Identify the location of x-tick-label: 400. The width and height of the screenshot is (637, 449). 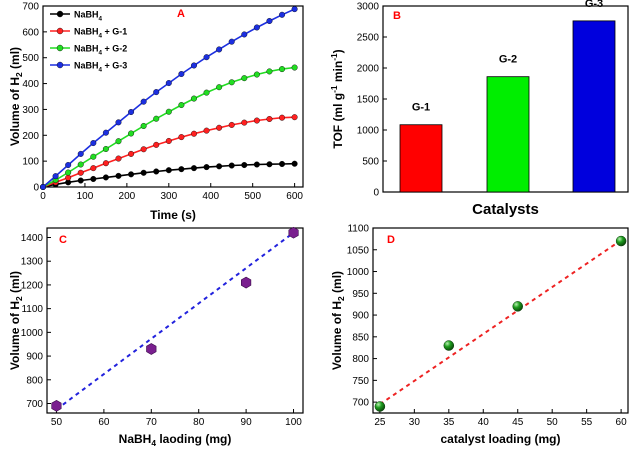
(210, 196).